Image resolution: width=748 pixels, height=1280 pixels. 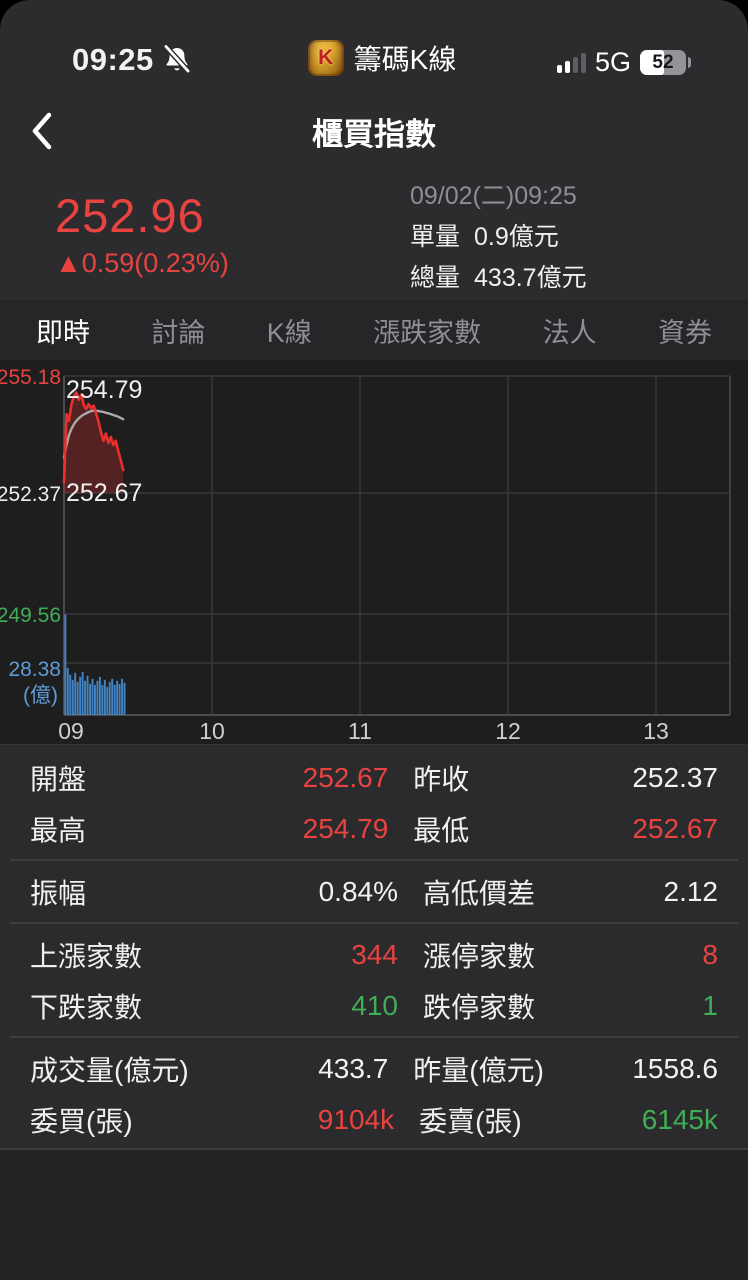 What do you see at coordinates (360, 731) in the screenshot?
I see `svg-text: 11` at bounding box center [360, 731].